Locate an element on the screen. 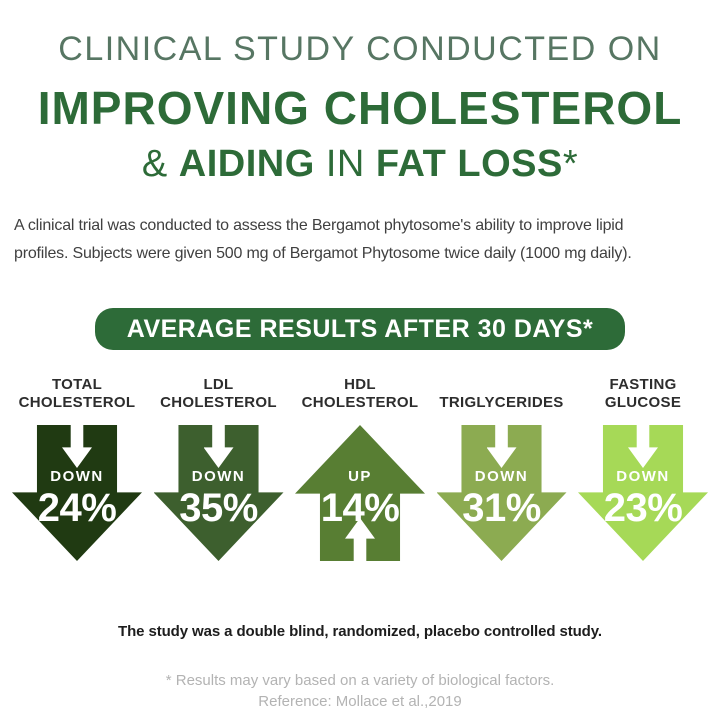 The image size is (720, 720). metric-label: HDL CHOLESTEROL is located at coordinates (360, 393).